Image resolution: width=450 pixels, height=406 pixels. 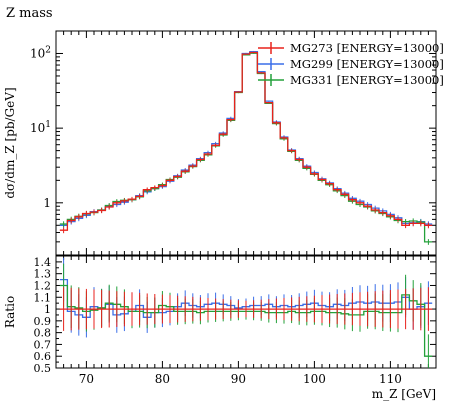 I want to click on mg331-ratio-histogram, so click(x=246, y=320).